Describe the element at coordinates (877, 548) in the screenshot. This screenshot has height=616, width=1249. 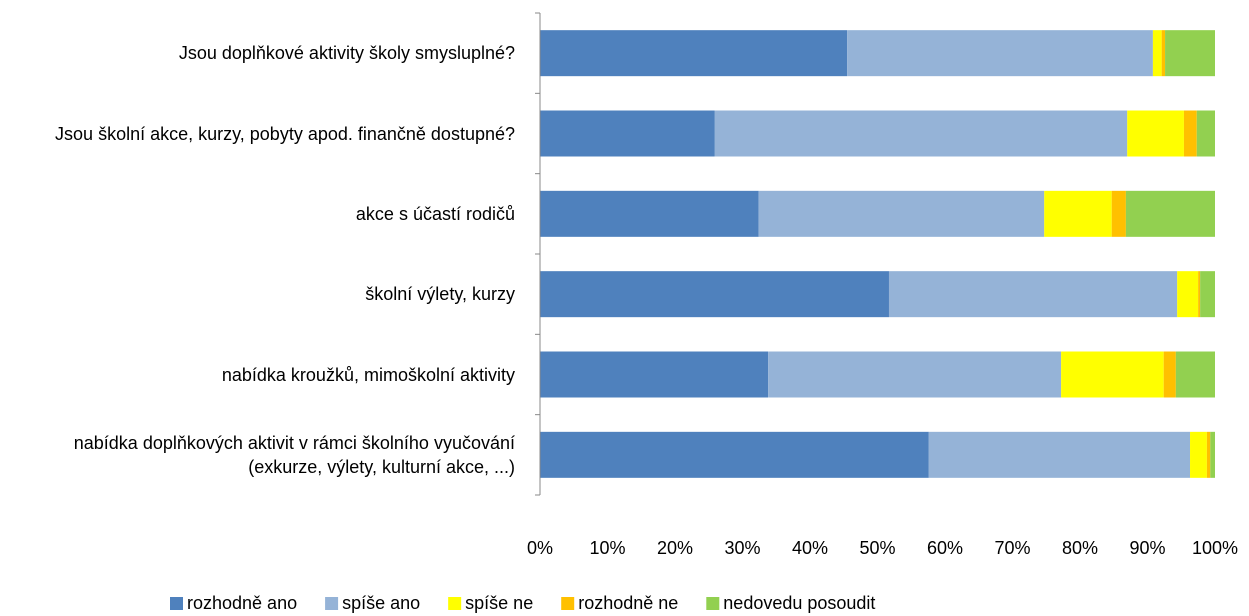
I see `x-tick-label: 50%` at that location.